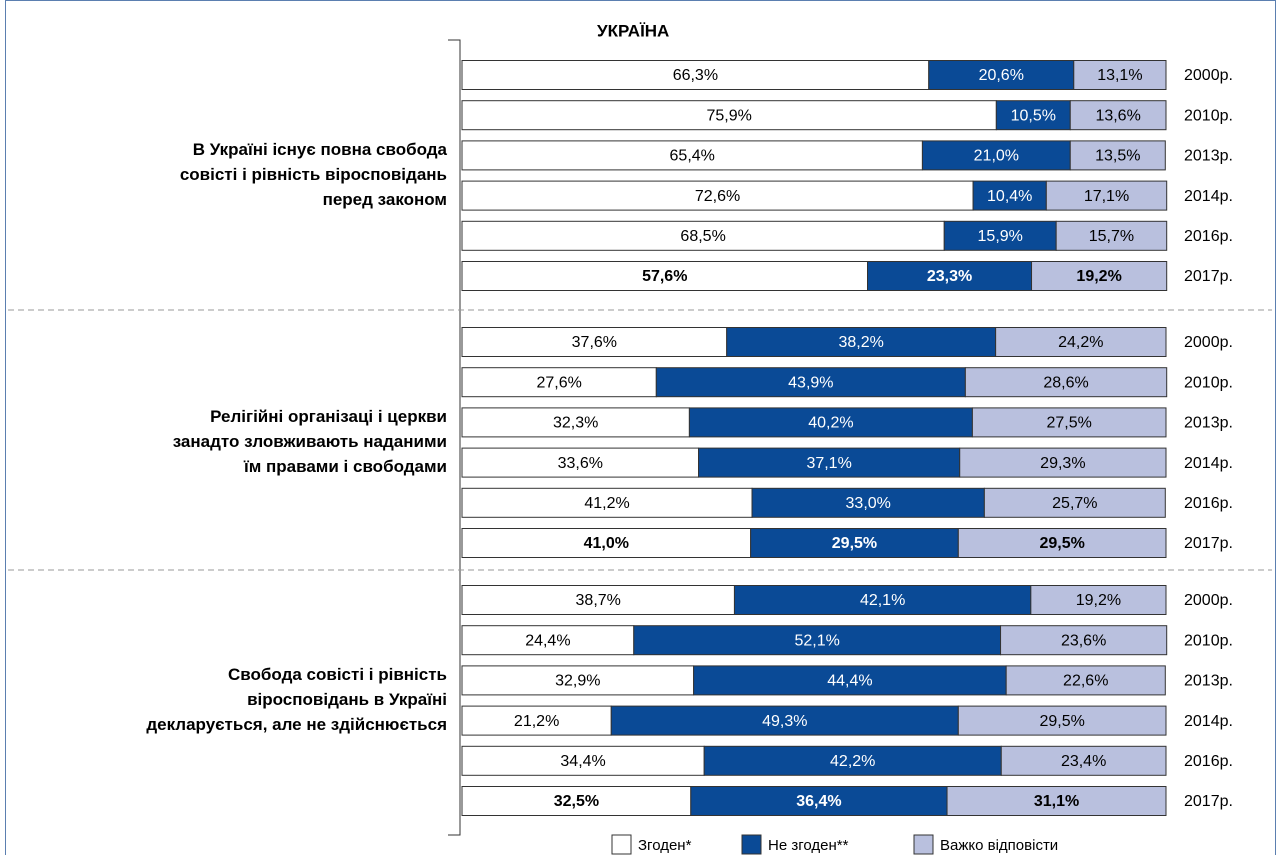 This screenshot has width=1277, height=855. What do you see at coordinates (328, 416) in the screenshot?
I see `group-label: Релігійні організаці і церкви` at bounding box center [328, 416].